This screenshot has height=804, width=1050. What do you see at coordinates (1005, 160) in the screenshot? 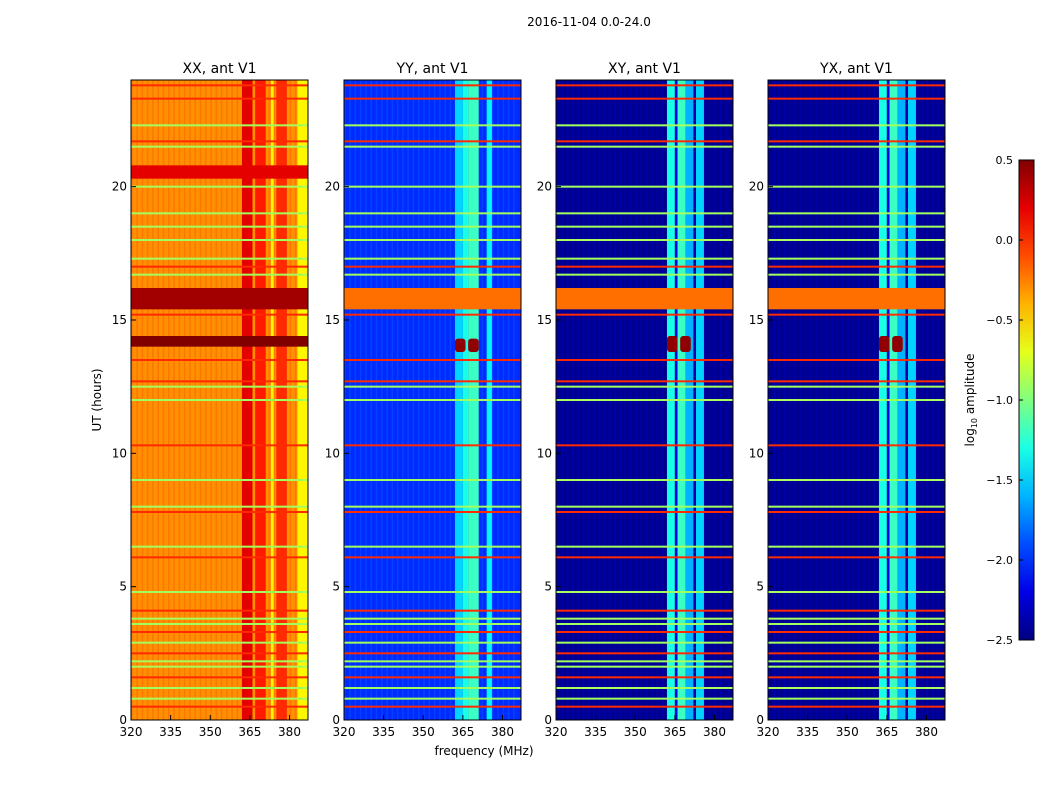
I see `colorbar-tick-label: 0.5` at bounding box center [1005, 160].